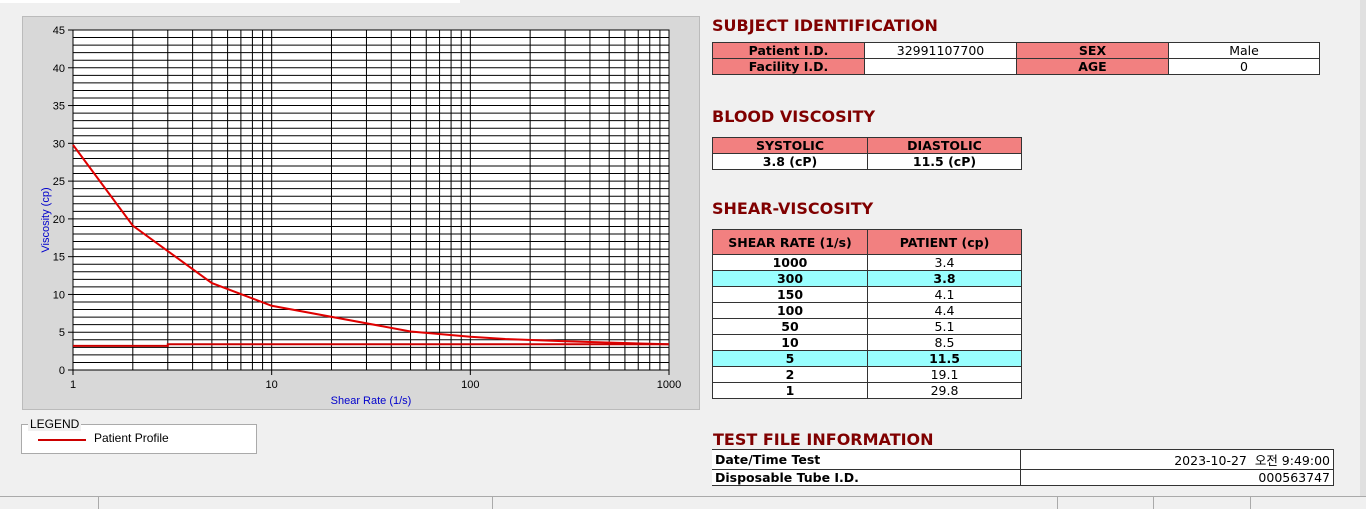 The width and height of the screenshot is (1366, 509). I want to click on age-value: 0, so click(1244, 66).